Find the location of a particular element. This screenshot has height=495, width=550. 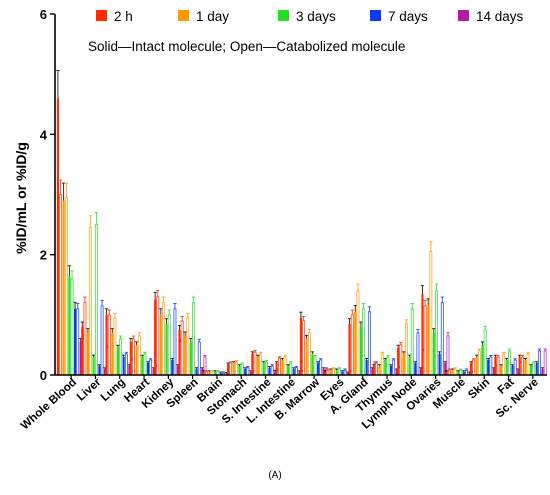

legend-swatch-2-h is located at coordinates (101, 15).